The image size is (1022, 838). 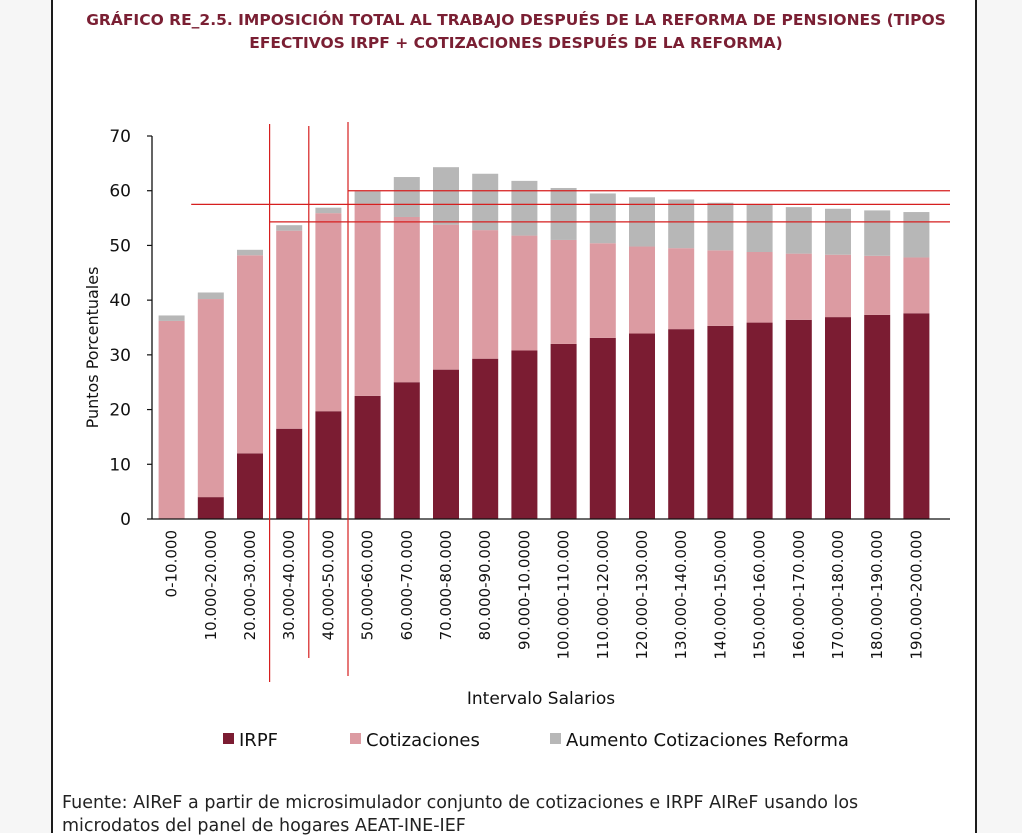 What do you see at coordinates (118, 328) in the screenshot?
I see `y-axis: 0 10 20 30 40 50 60 70 Puntos Porcentuales` at bounding box center [118, 328].